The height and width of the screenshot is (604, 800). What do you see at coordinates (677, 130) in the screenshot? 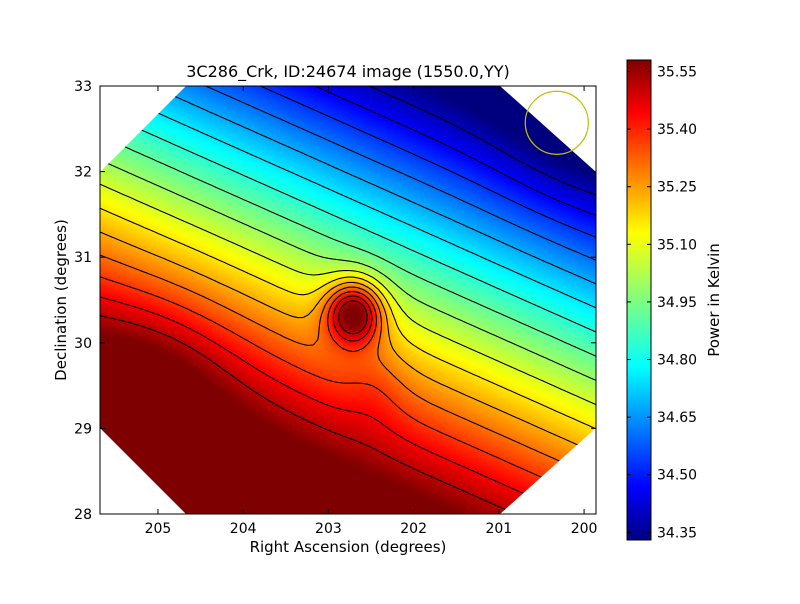
I see `colorbar-tick-label: 35.40` at bounding box center [677, 130].